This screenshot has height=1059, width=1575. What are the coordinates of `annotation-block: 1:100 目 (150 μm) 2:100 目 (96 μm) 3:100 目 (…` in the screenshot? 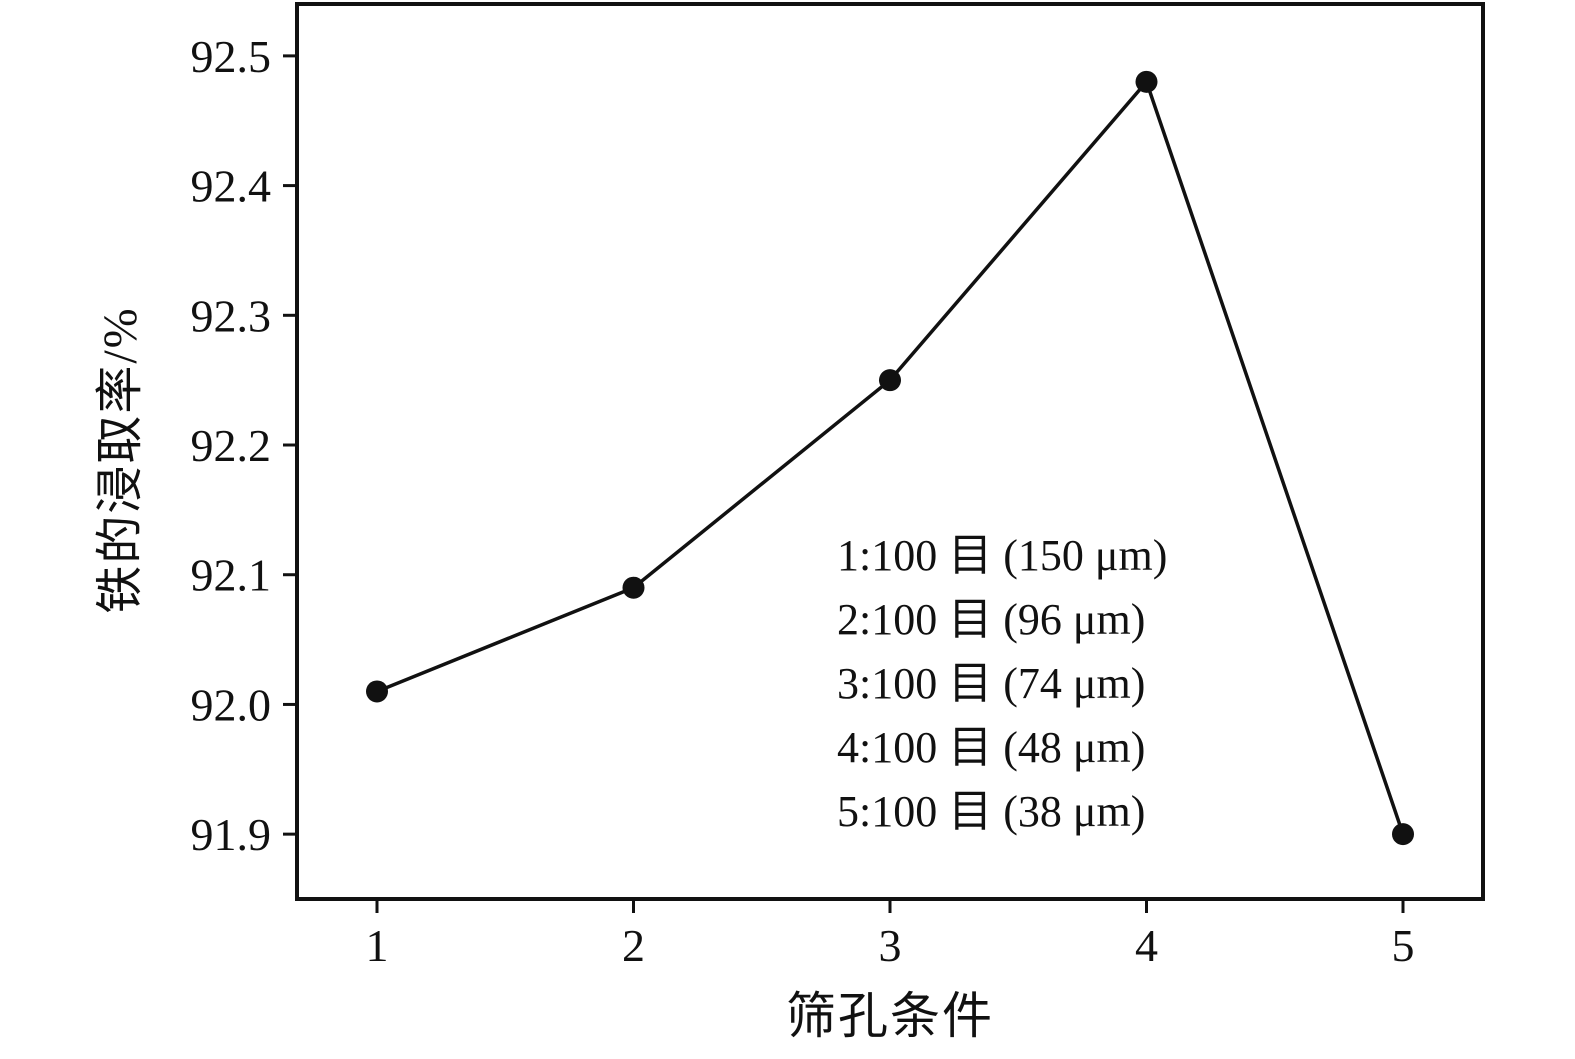 It's located at (1002, 684).